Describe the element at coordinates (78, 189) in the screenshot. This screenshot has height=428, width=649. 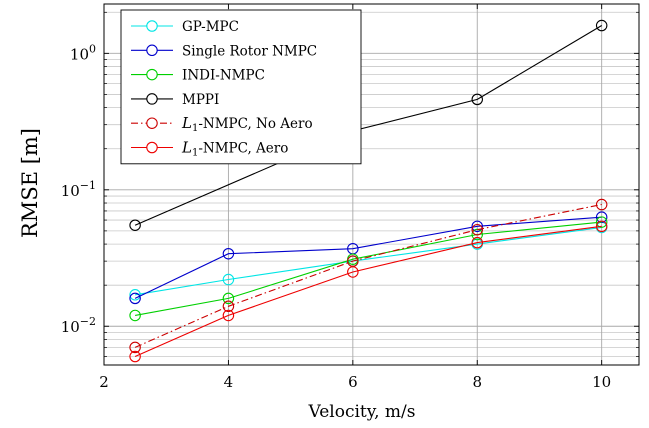
I see `y-tick-label: 10⁻¹` at that location.